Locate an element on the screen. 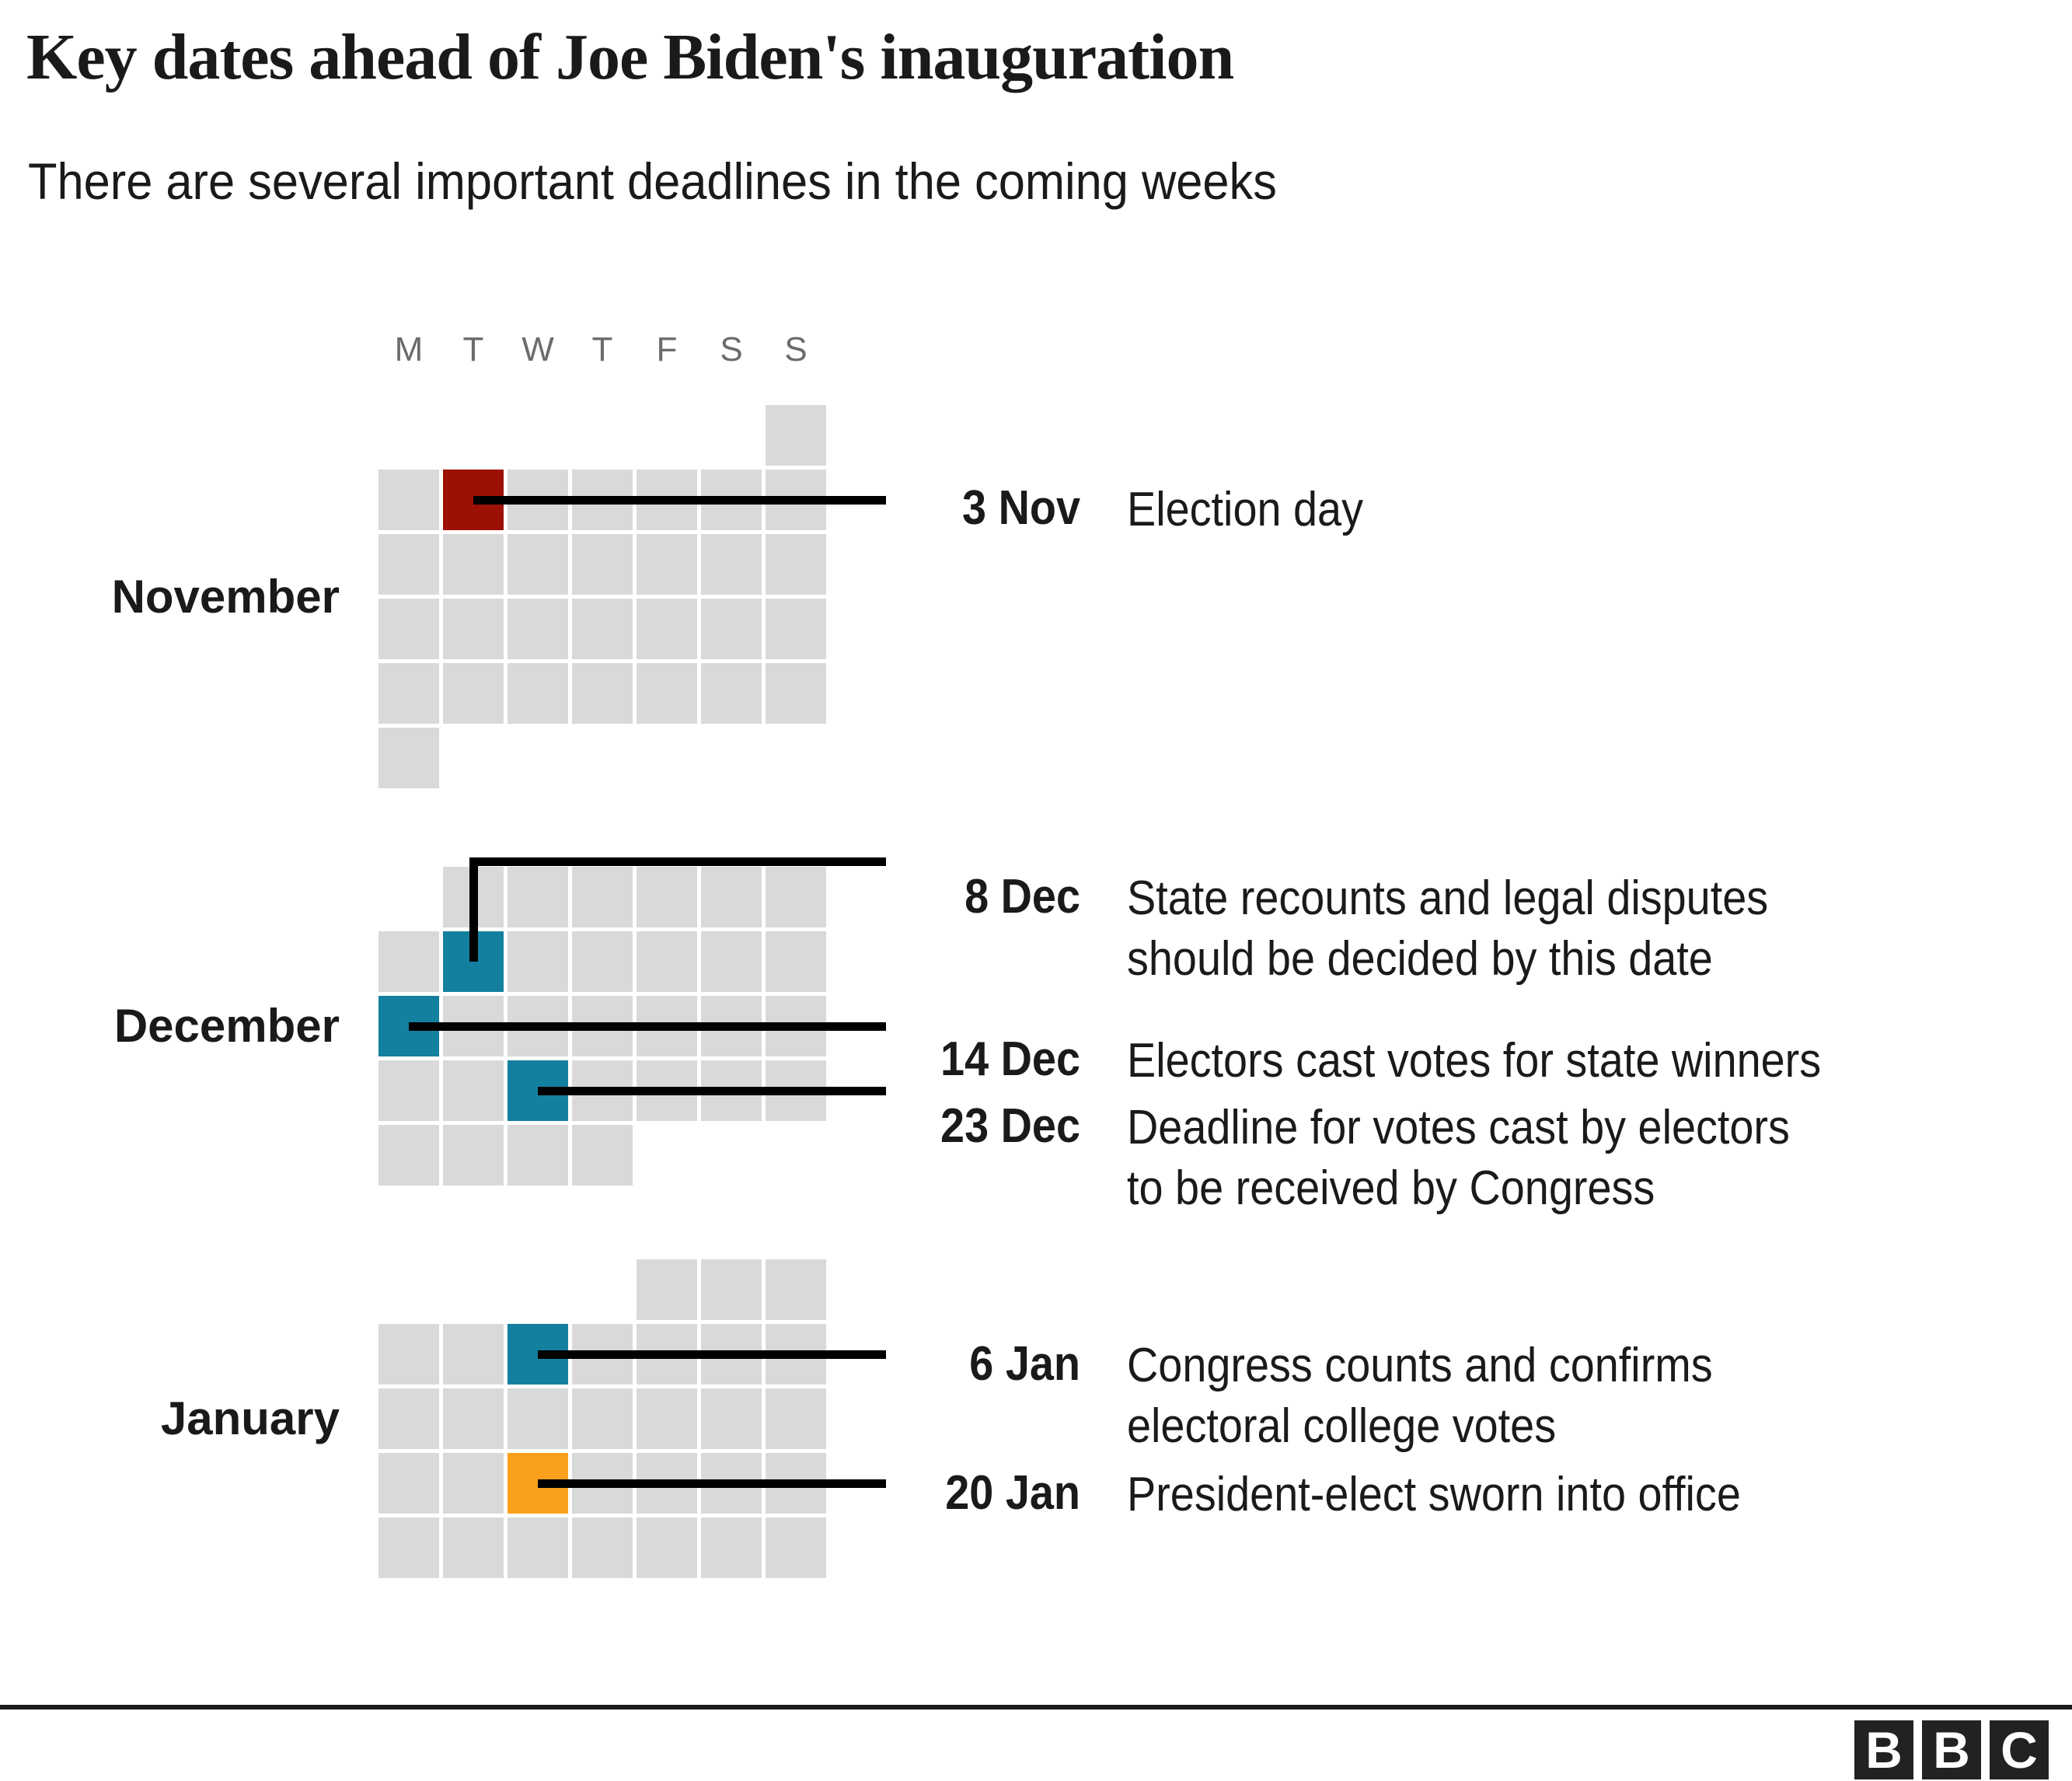 Image resolution: width=2072 pixels, height=1781 pixels. annotation-date: 3 Nov is located at coordinates (1021, 508).